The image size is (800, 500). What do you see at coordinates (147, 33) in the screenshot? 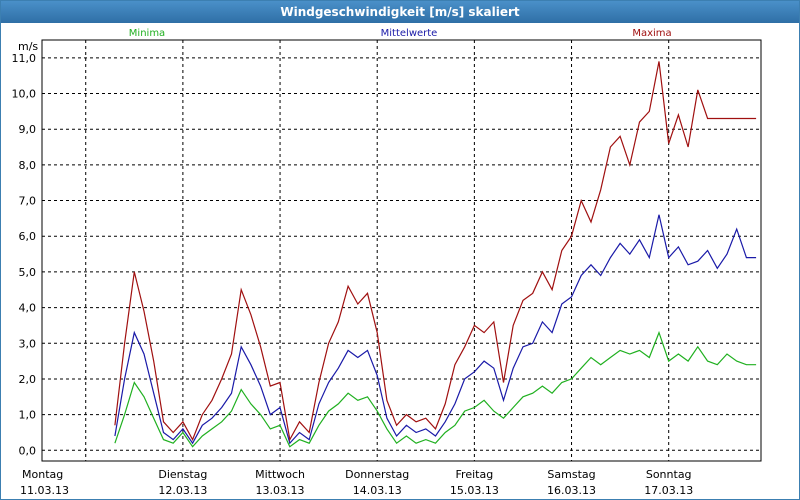
I see `legend-entry-minima: Minima` at bounding box center [147, 33].